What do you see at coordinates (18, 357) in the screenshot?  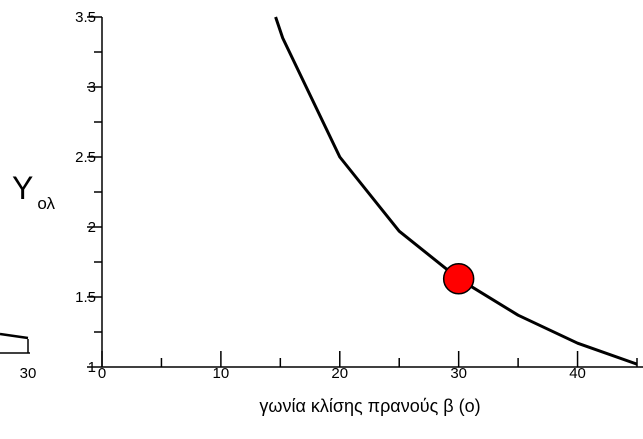 I see `left-partial-chart: 30` at bounding box center [18, 357].